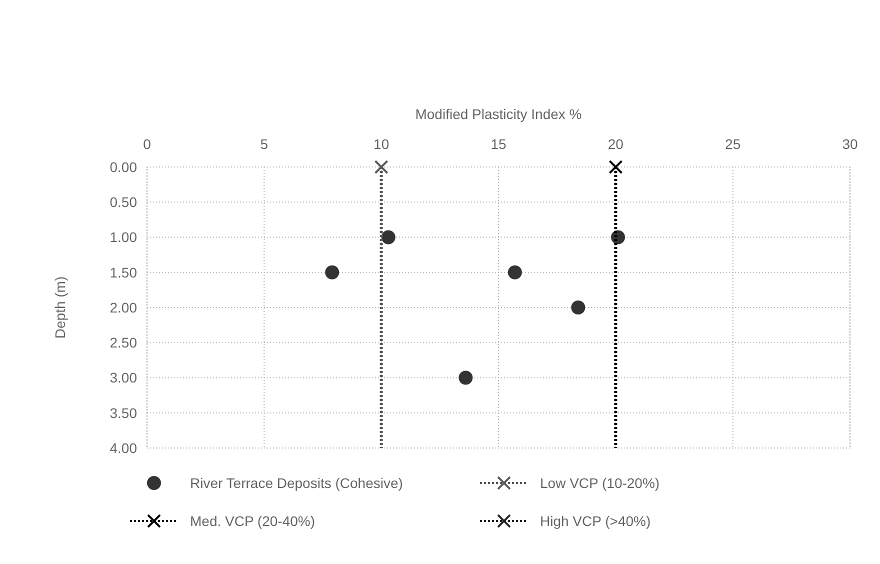 The image size is (880, 564). What do you see at coordinates (296, 482) in the screenshot?
I see `legend-label: River Terrace Deposits (Cohesive)` at bounding box center [296, 482].